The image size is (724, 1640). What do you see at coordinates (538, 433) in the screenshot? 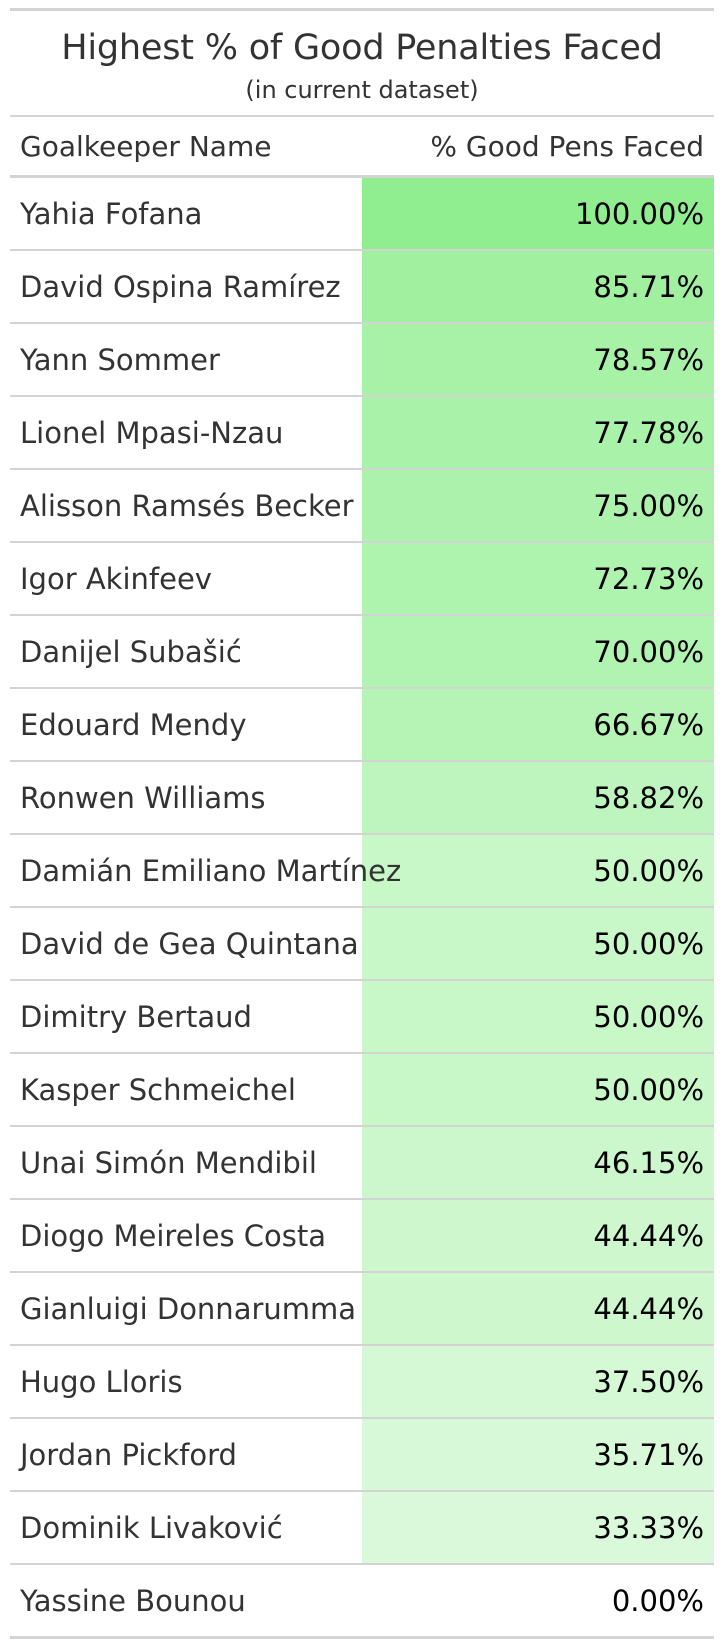
I see `good-pens-pct: 77.78%` at bounding box center [538, 433].